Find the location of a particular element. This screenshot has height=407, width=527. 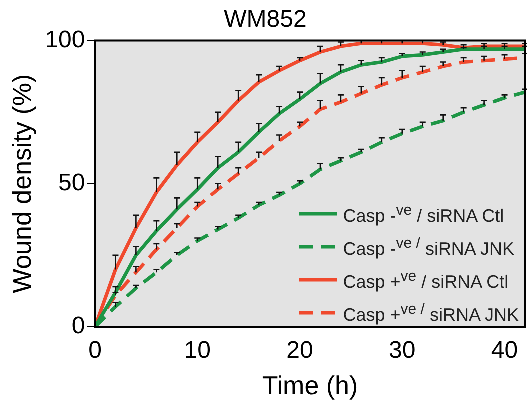

legend-label: Casp -$^{ve /}$ siRNA JNK is located at coordinates (428, 247).